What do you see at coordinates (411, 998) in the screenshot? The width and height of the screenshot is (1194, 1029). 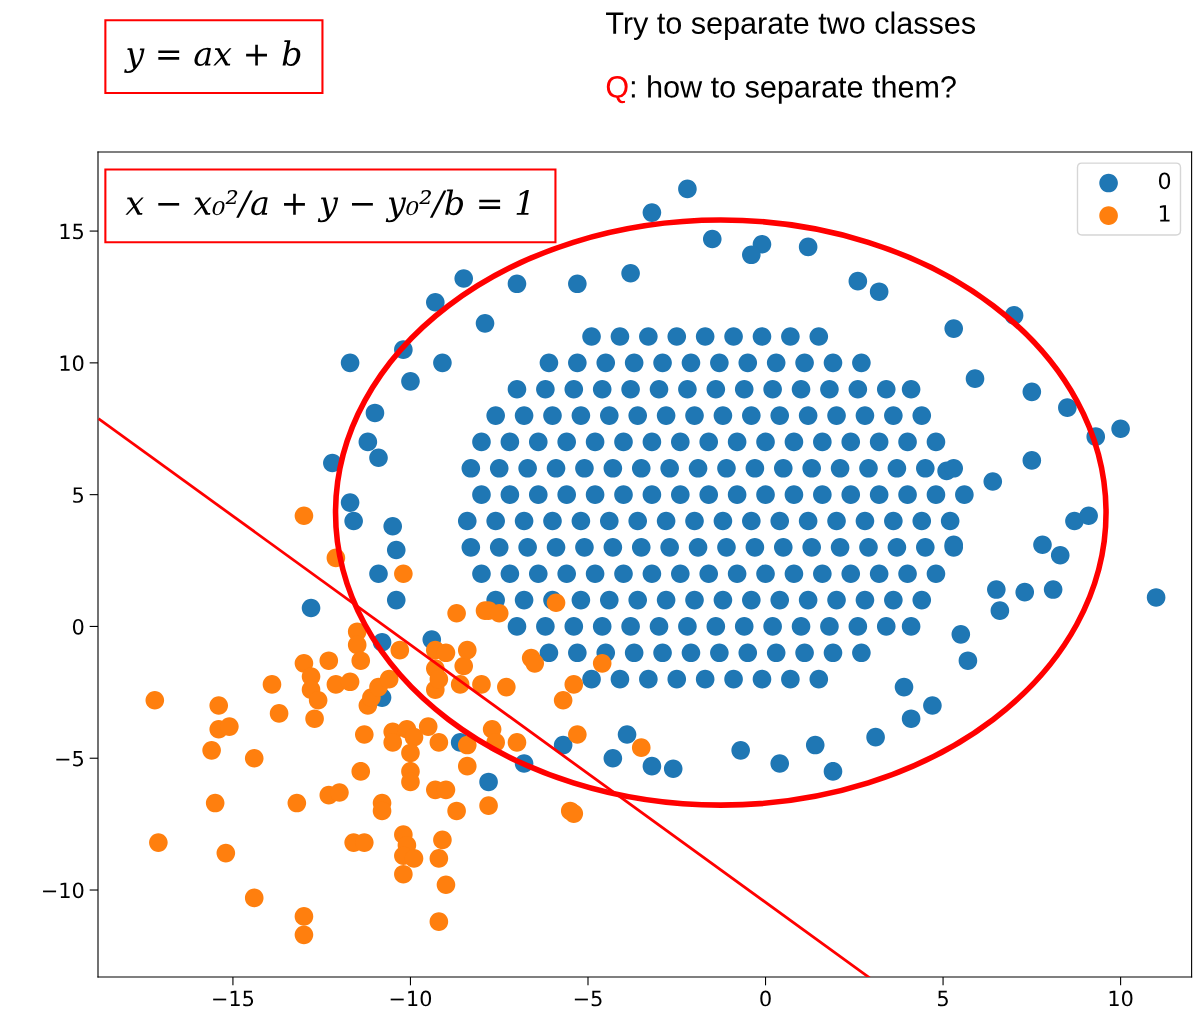 I see `x-tick-label: −10` at bounding box center [411, 998].